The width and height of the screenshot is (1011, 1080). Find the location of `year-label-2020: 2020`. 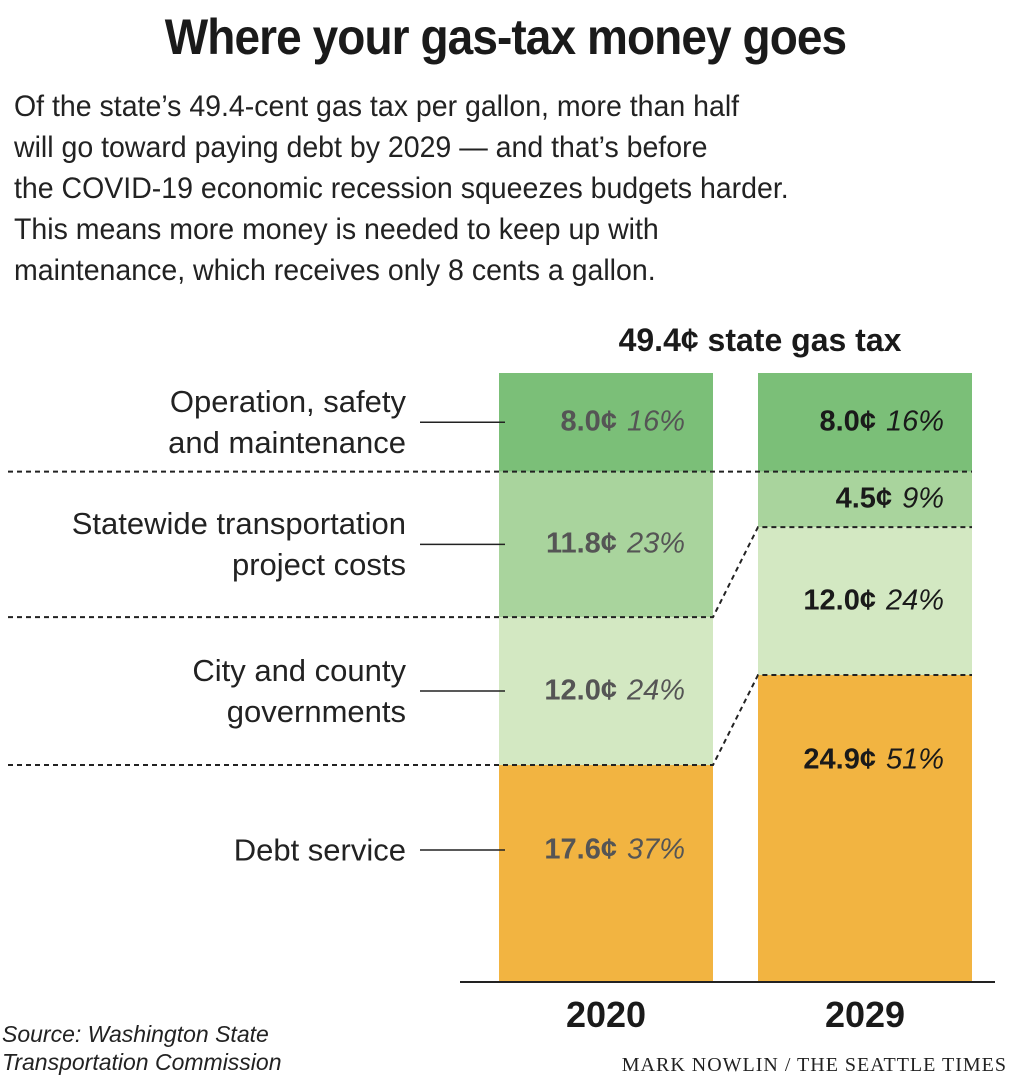

year-label-2020: 2020 is located at coordinates (606, 1014).